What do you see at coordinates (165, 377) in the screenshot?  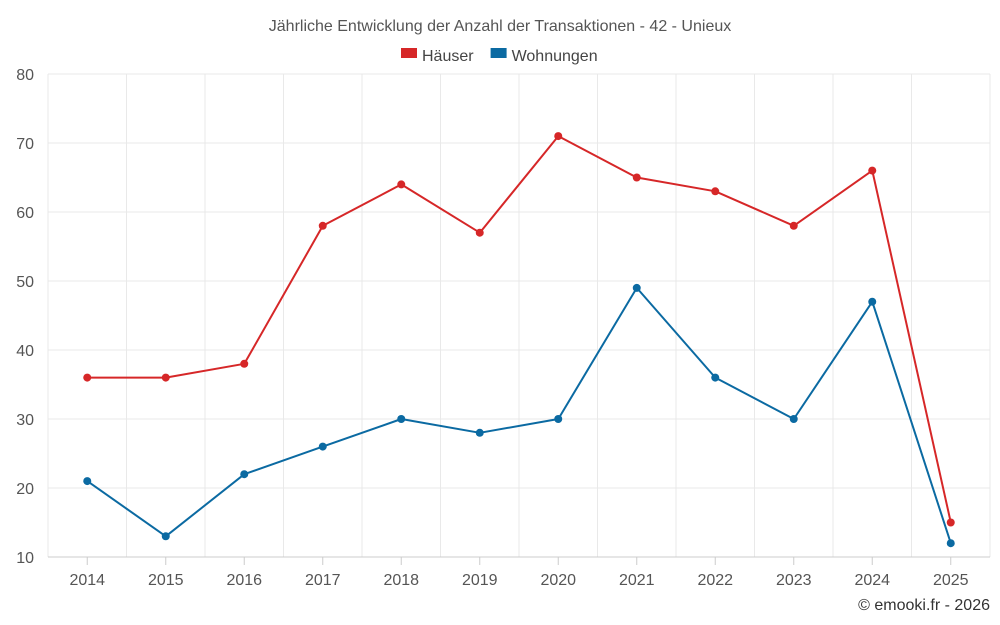 I see `point-hauser-2015` at bounding box center [165, 377].